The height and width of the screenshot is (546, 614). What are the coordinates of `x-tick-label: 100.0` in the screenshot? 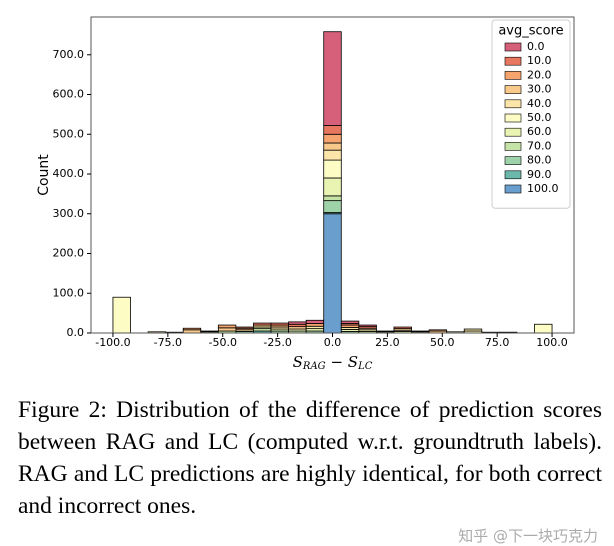 It's located at (552, 342).